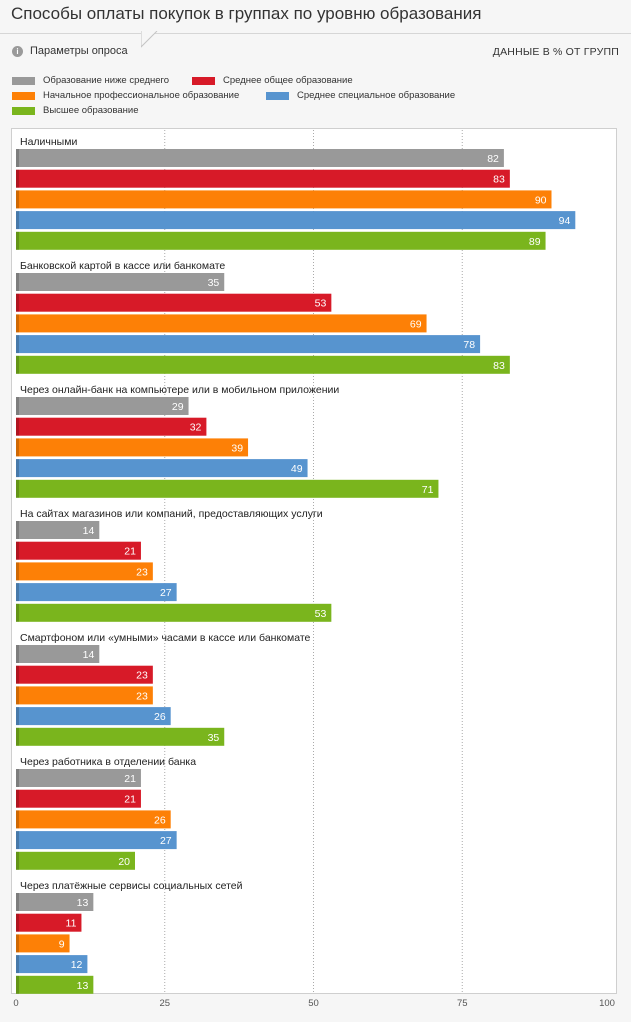 The width and height of the screenshot is (631, 1022). What do you see at coordinates (360, 95) in the screenshot?
I see `legend-item-secondary-special: Среднее специальное образование` at bounding box center [360, 95].